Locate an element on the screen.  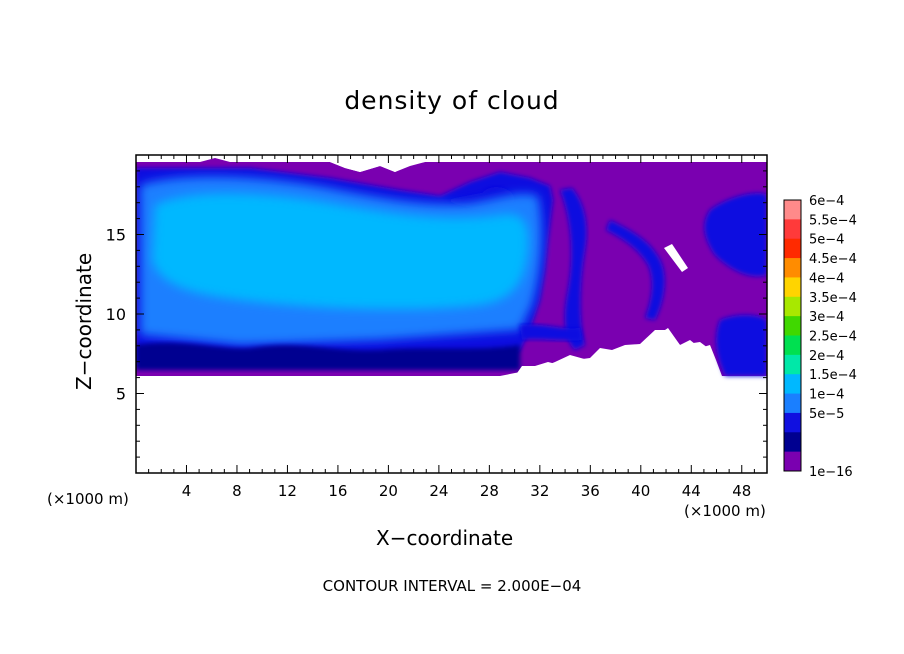
x-tick-label: 40 is located at coordinates (640, 491).